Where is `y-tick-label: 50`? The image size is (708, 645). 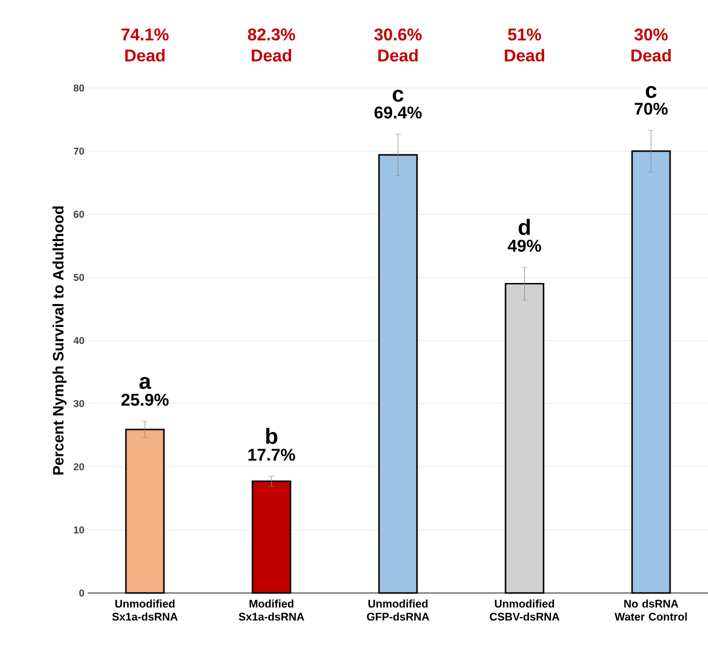 y-tick-label: 50 is located at coordinates (79, 277).